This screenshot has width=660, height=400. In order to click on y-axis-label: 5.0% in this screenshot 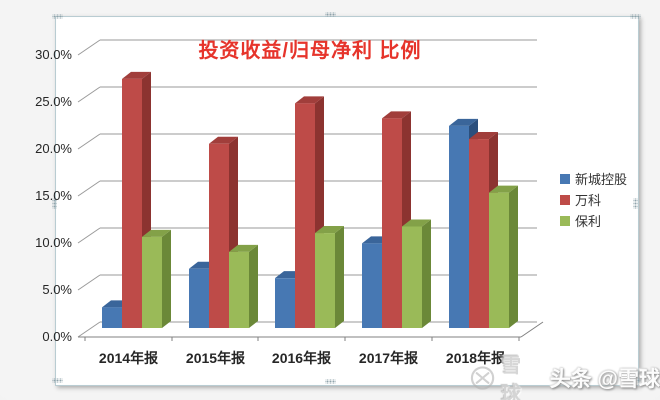, I will do `click(57, 289)`.